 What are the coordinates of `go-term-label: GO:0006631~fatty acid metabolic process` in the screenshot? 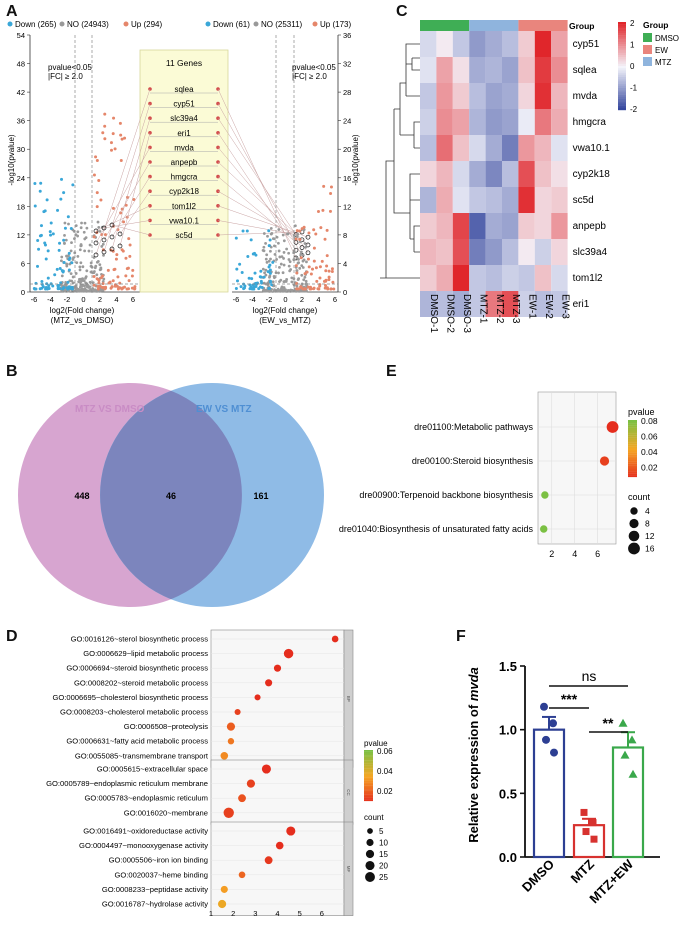 It's located at (137, 741).